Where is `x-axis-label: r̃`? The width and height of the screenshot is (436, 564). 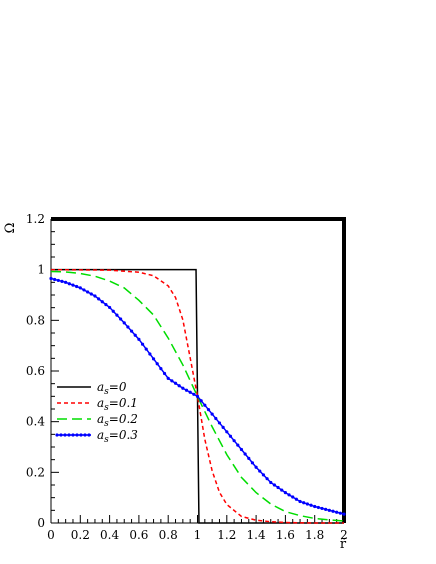
x-axis-label: r̃ is located at coordinates (343, 544).